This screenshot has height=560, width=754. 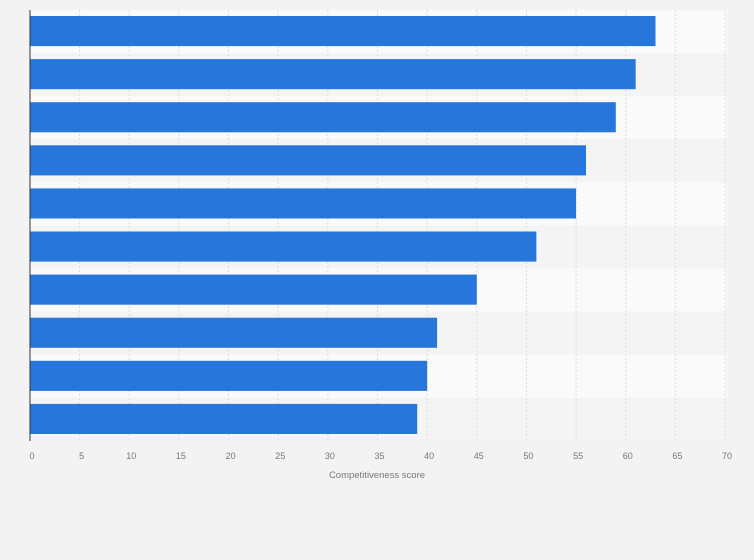 I want to click on x-tick-label: 30, so click(x=330, y=456).